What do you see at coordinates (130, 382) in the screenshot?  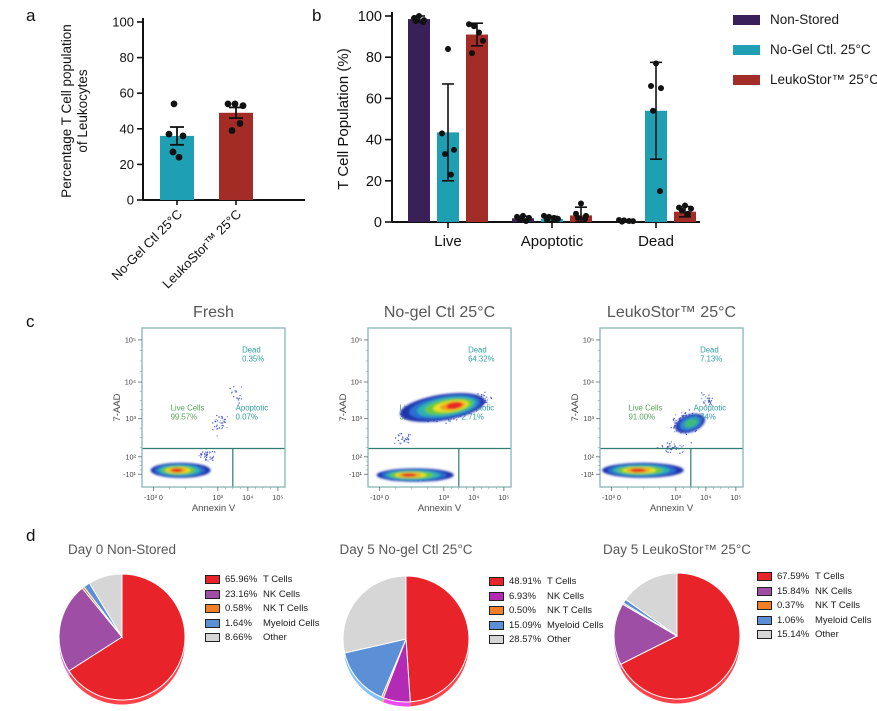 I see `y-tick-label: 10⁴` at bounding box center [130, 382].